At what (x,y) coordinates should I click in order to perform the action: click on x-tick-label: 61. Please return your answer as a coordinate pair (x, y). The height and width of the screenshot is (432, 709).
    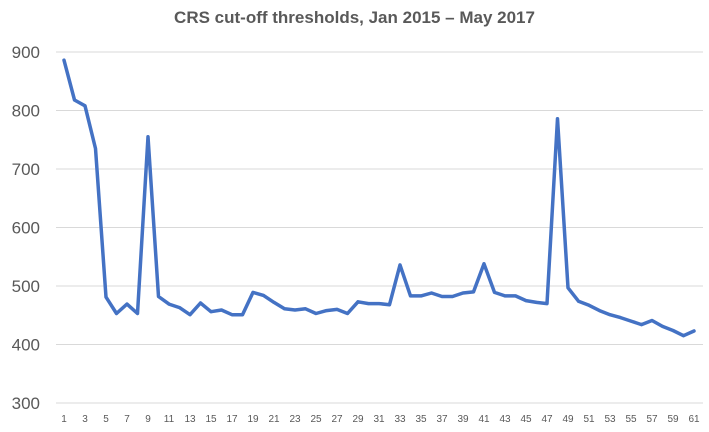
    Looking at the image, I should click on (694, 419).